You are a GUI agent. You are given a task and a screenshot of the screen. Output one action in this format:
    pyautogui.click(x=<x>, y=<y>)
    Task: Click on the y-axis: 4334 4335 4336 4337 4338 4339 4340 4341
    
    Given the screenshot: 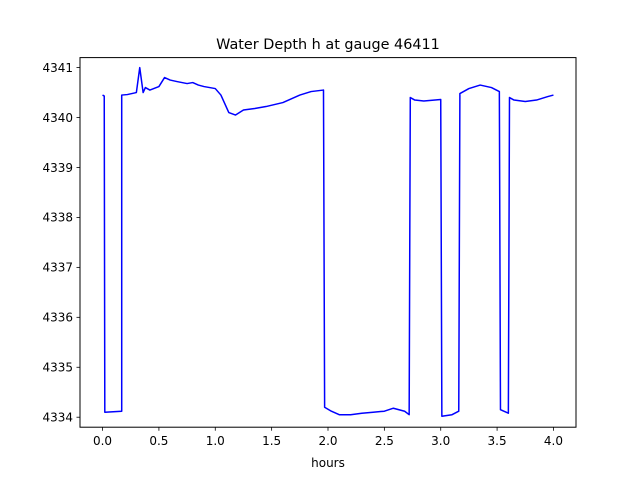 What is the action you would take?
    pyautogui.click(x=61, y=243)
    